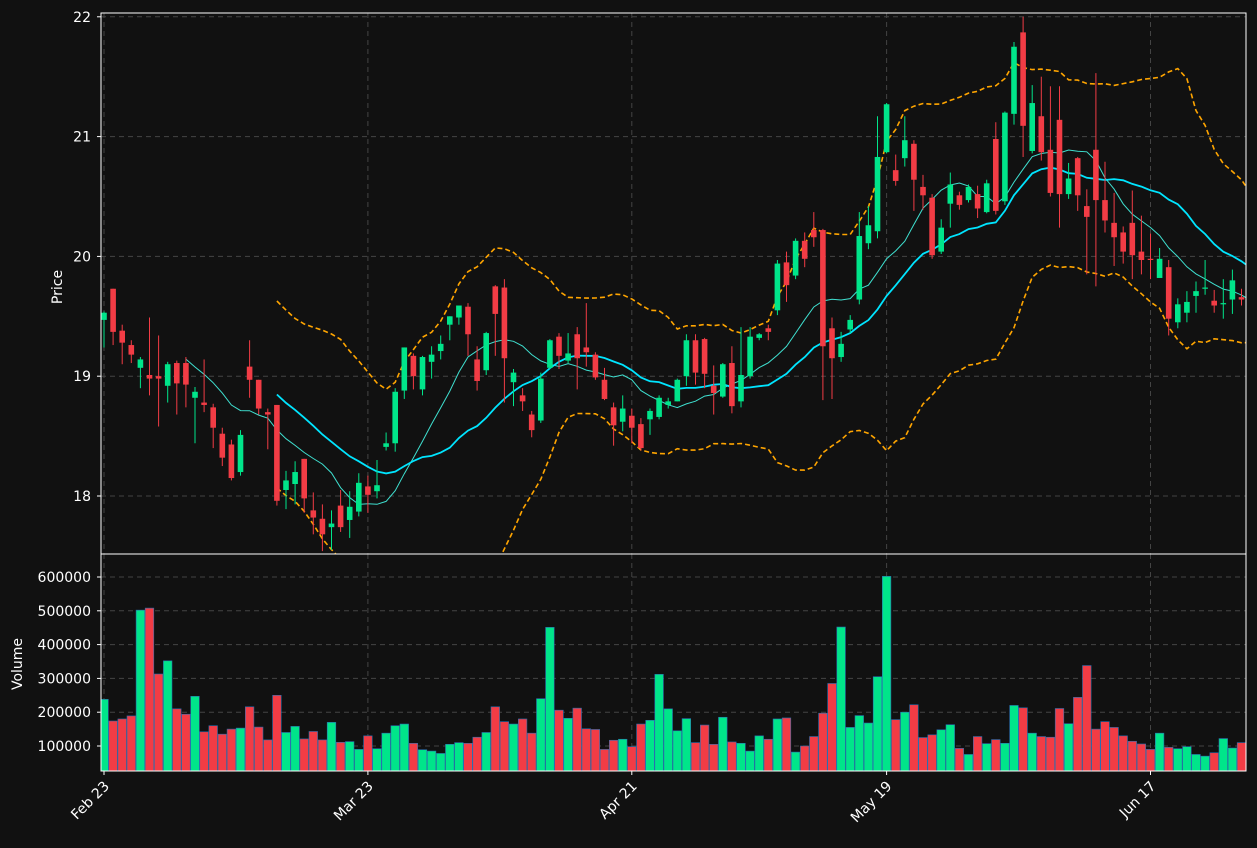  What do you see at coordinates (64, 747) in the screenshot?
I see `volume-y-tick-label: 100000` at bounding box center [64, 747].